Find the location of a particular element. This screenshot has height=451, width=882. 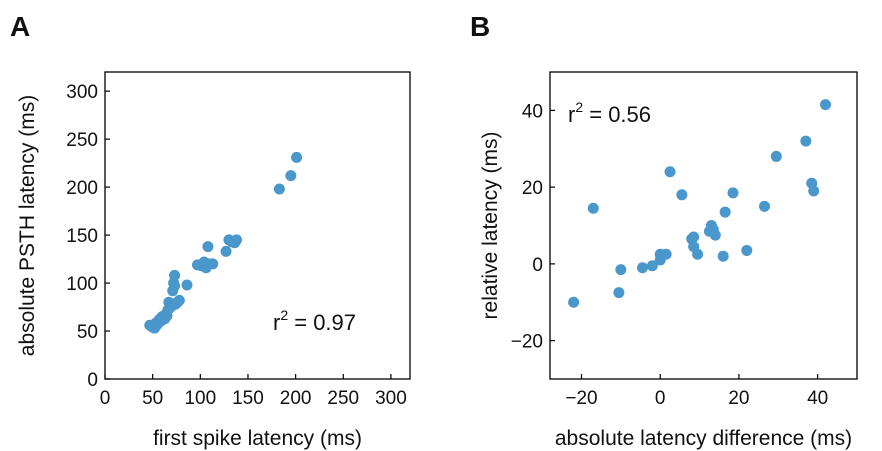

y-axis-label-a: absolute PSTH latency (ms) is located at coordinates (27, 225).